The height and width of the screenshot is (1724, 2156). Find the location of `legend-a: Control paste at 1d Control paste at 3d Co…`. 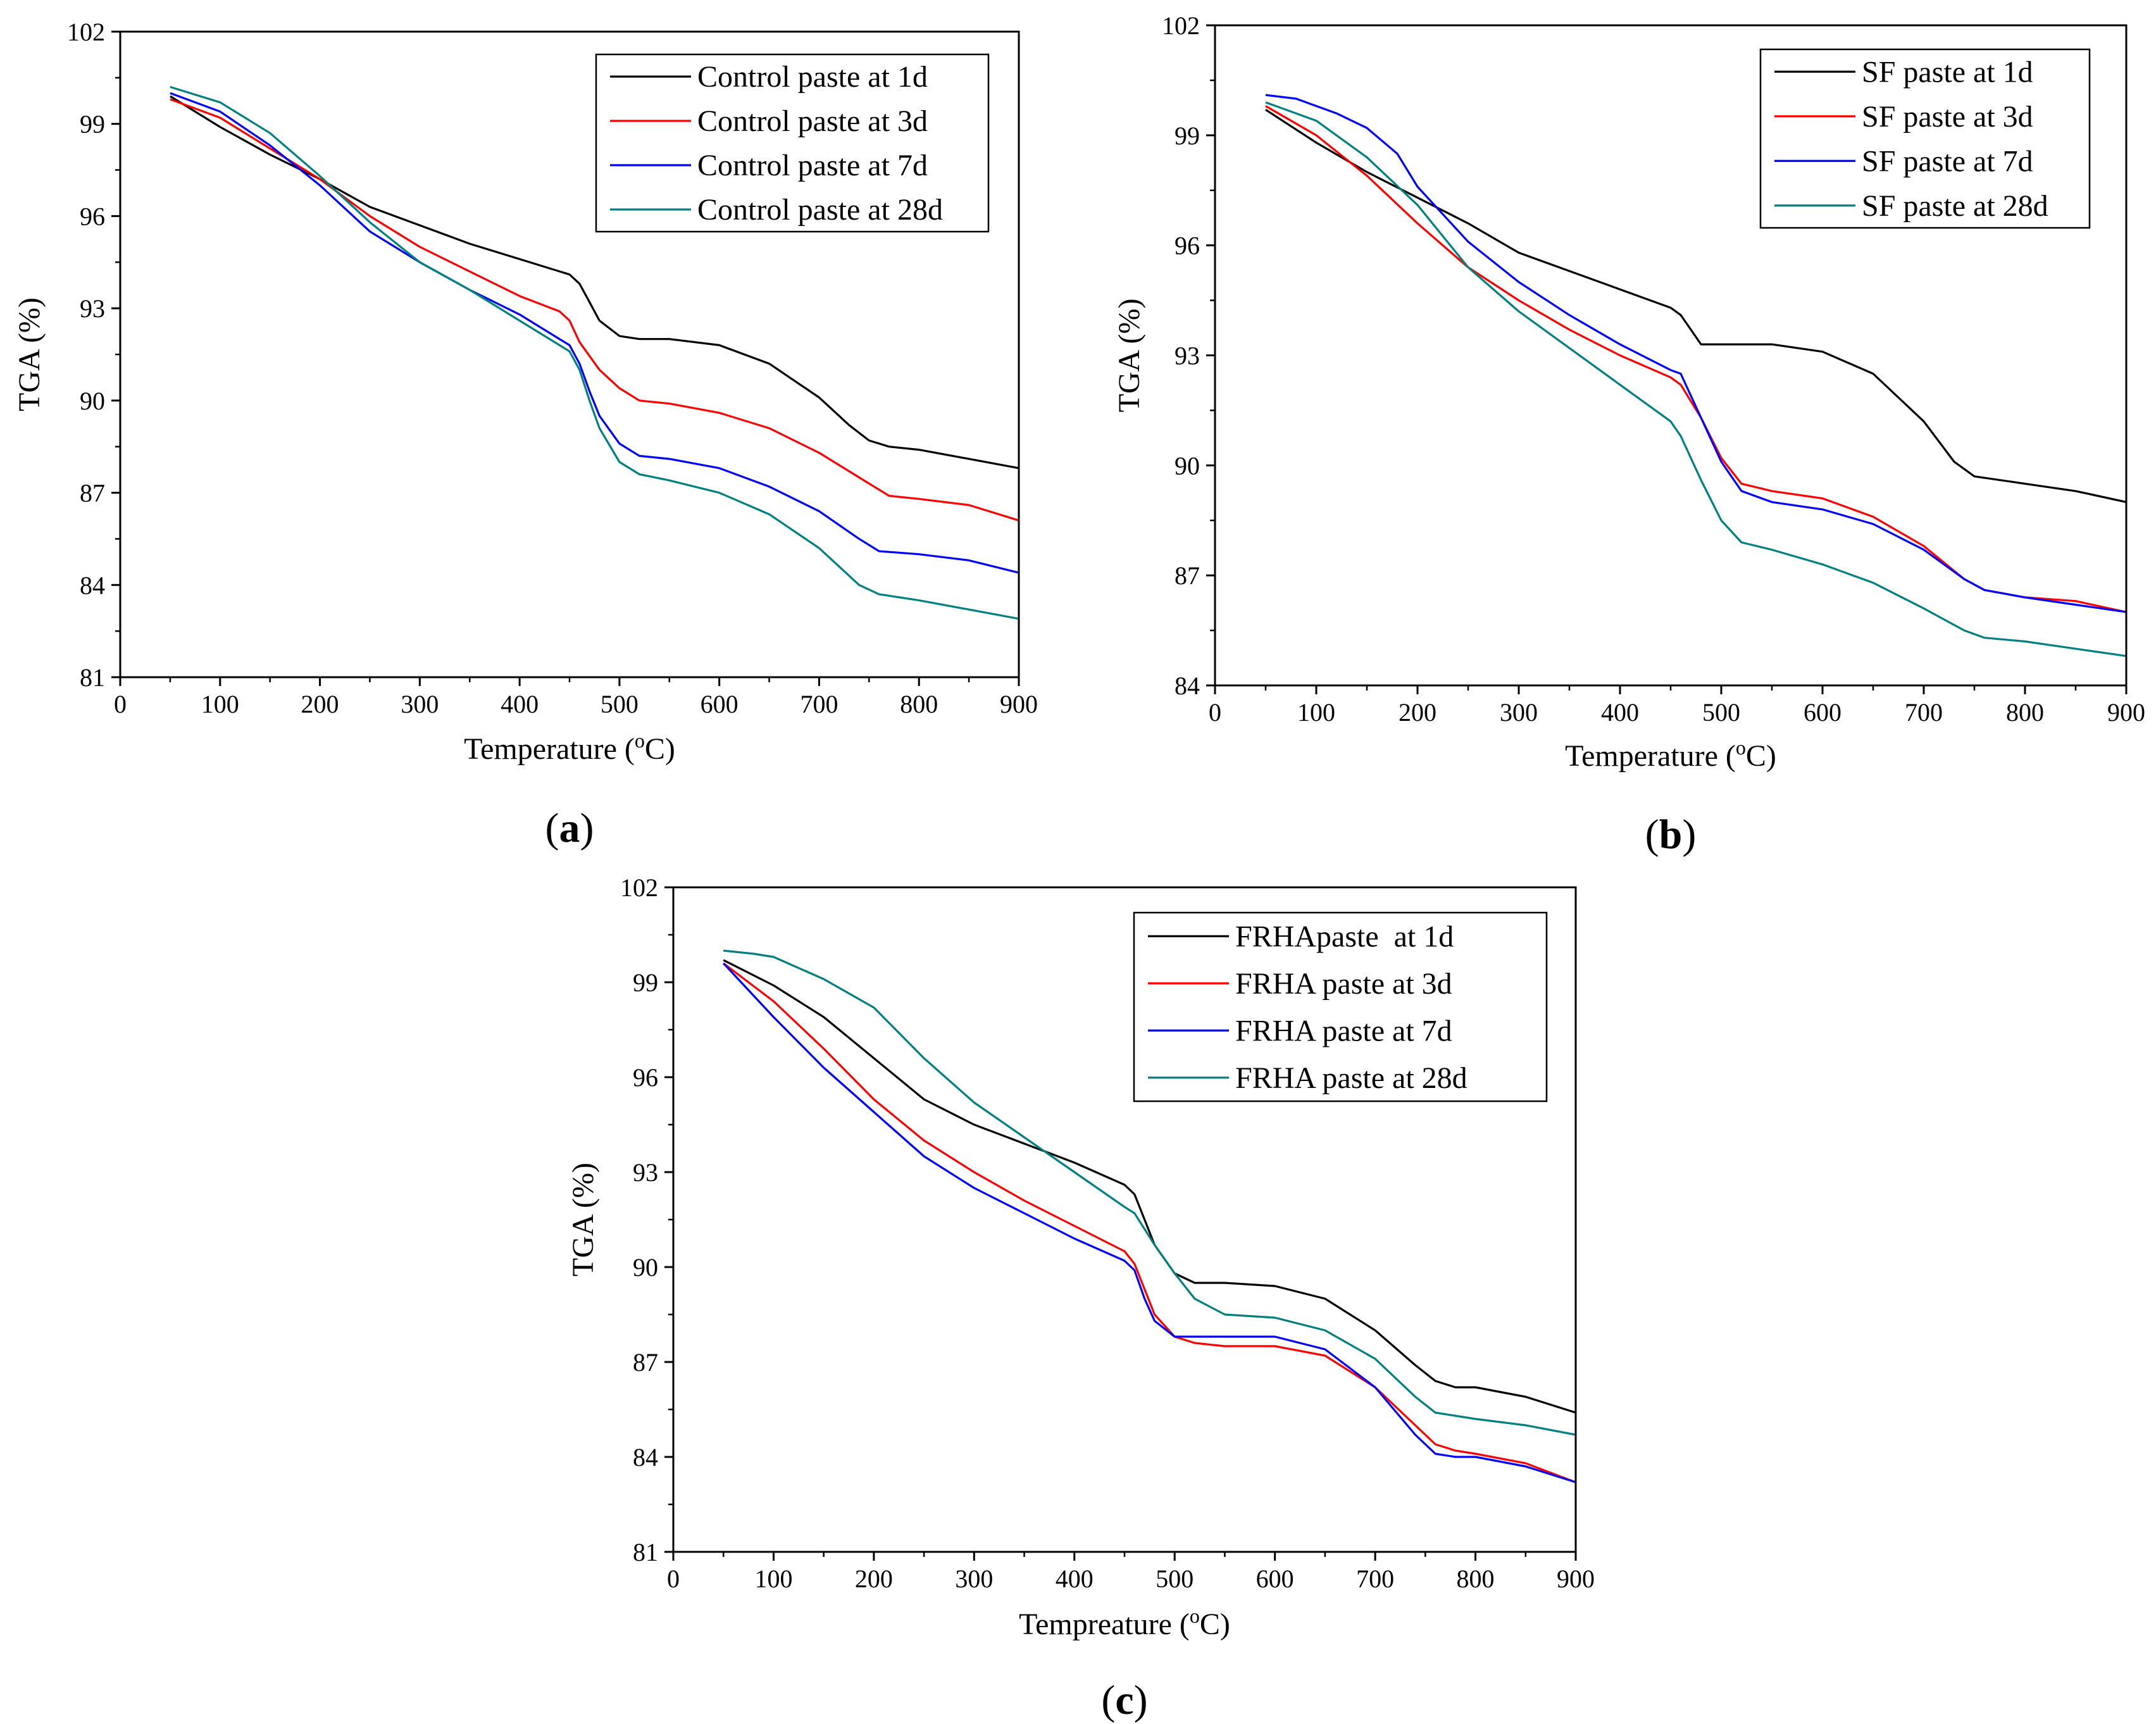

legend-a: Control paste at 1d Control paste at 3d Co… is located at coordinates (792, 143).